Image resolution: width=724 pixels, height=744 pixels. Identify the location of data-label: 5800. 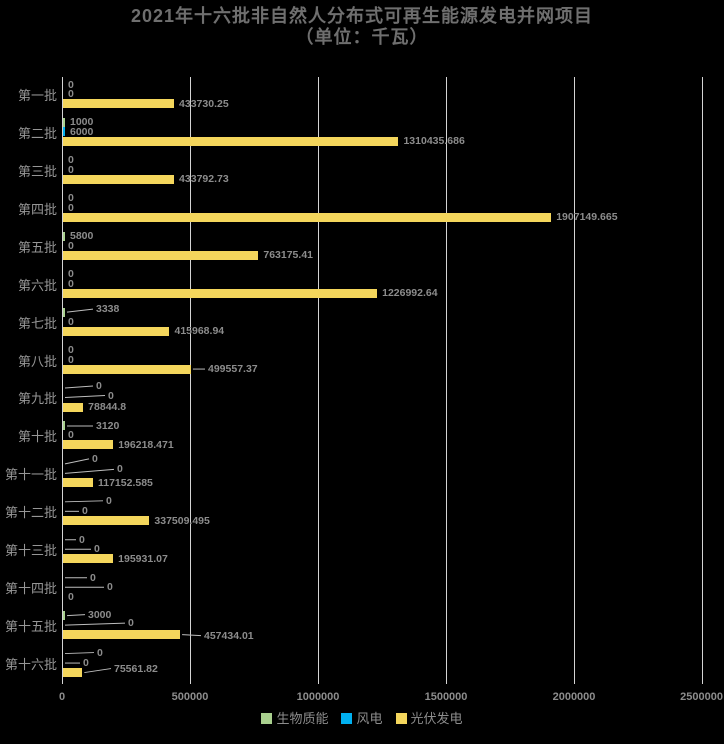
(82, 236).